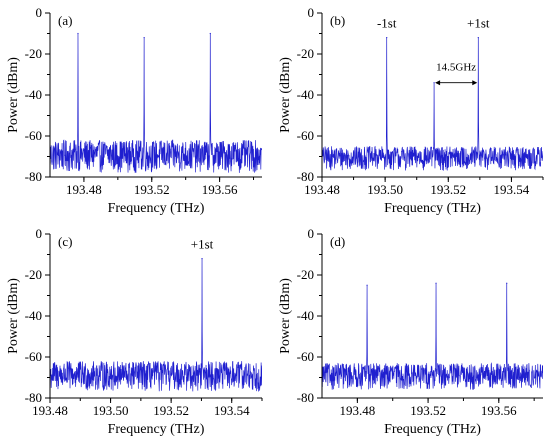 This screenshot has height=444, width=550. What do you see at coordinates (438, 83) in the screenshot?
I see `arrow-left-icon` at bounding box center [438, 83].